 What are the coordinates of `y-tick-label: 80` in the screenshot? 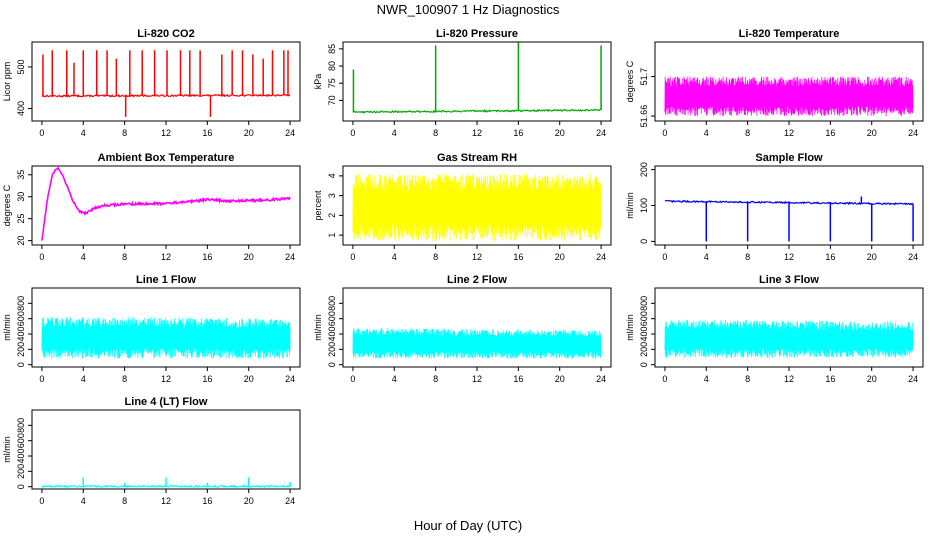 It's located at (332, 66).